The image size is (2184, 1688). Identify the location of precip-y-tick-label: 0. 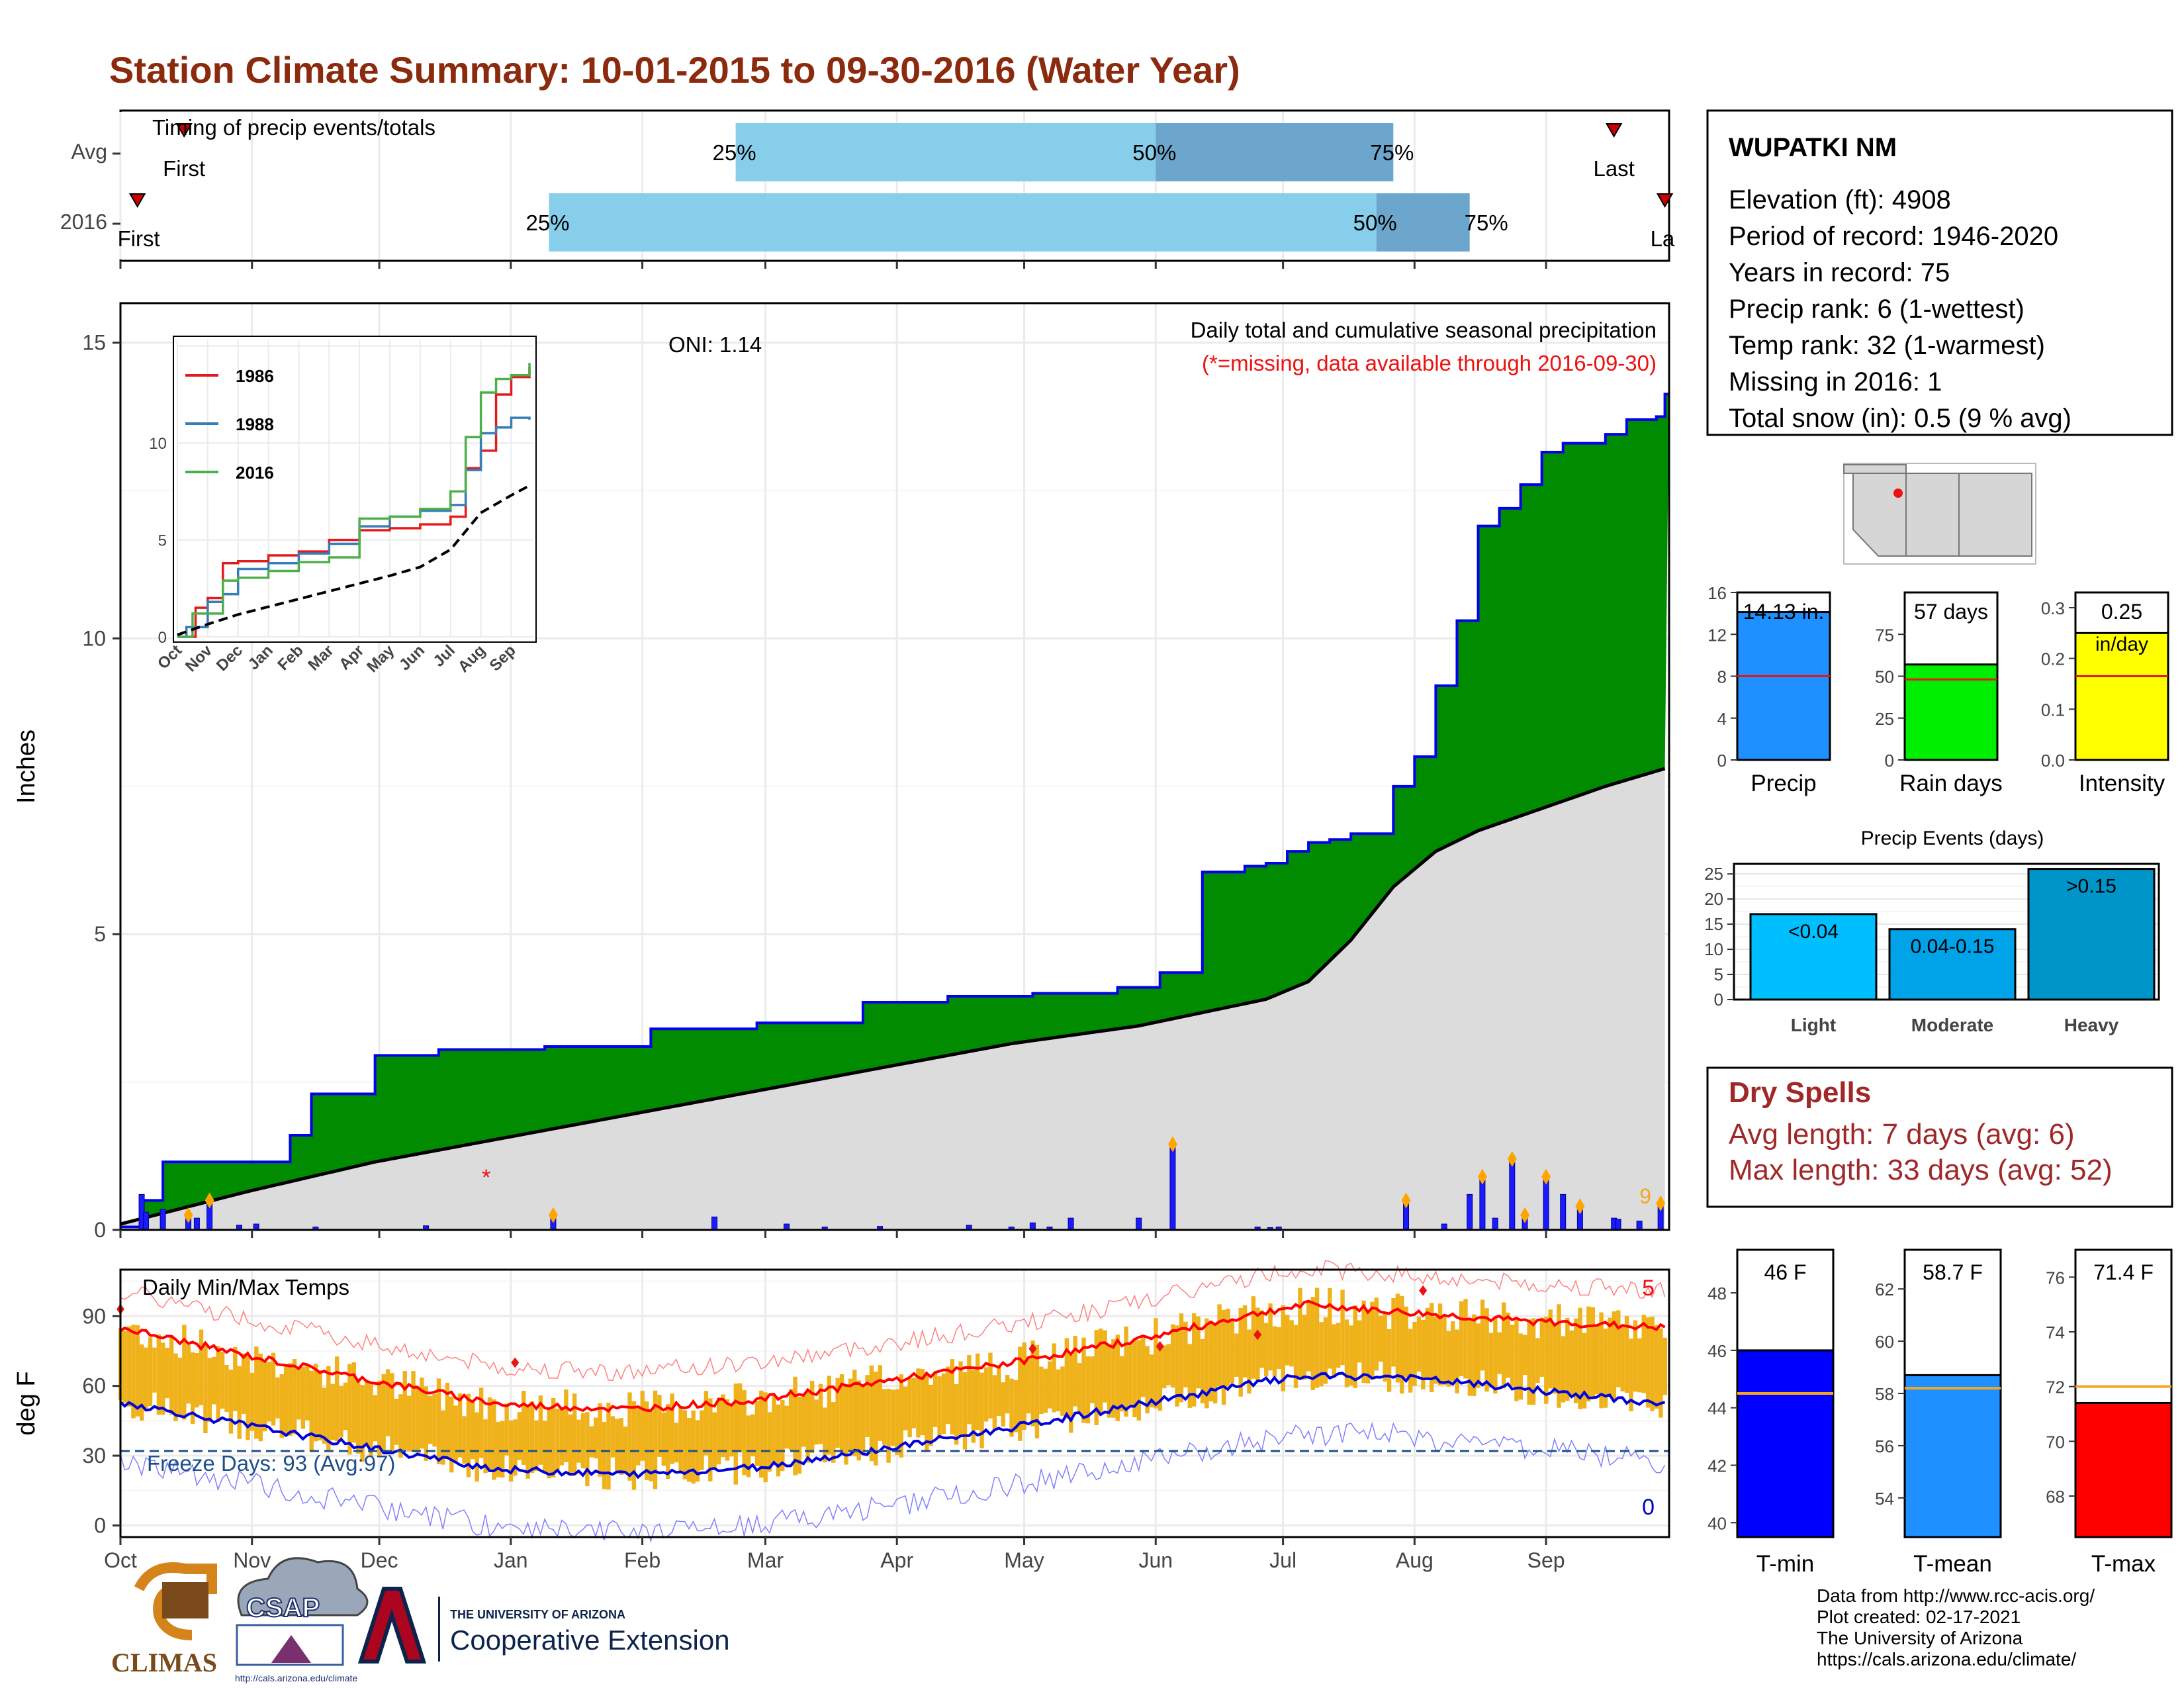
(100, 1230).